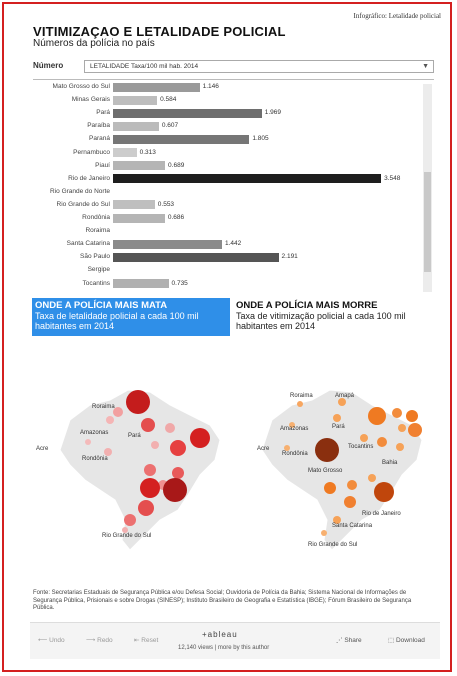 The height and width of the screenshot is (676, 457). What do you see at coordinates (89, 178) in the screenshot?
I see `bar-category-label: Rio de Janeiro` at bounding box center [89, 178].